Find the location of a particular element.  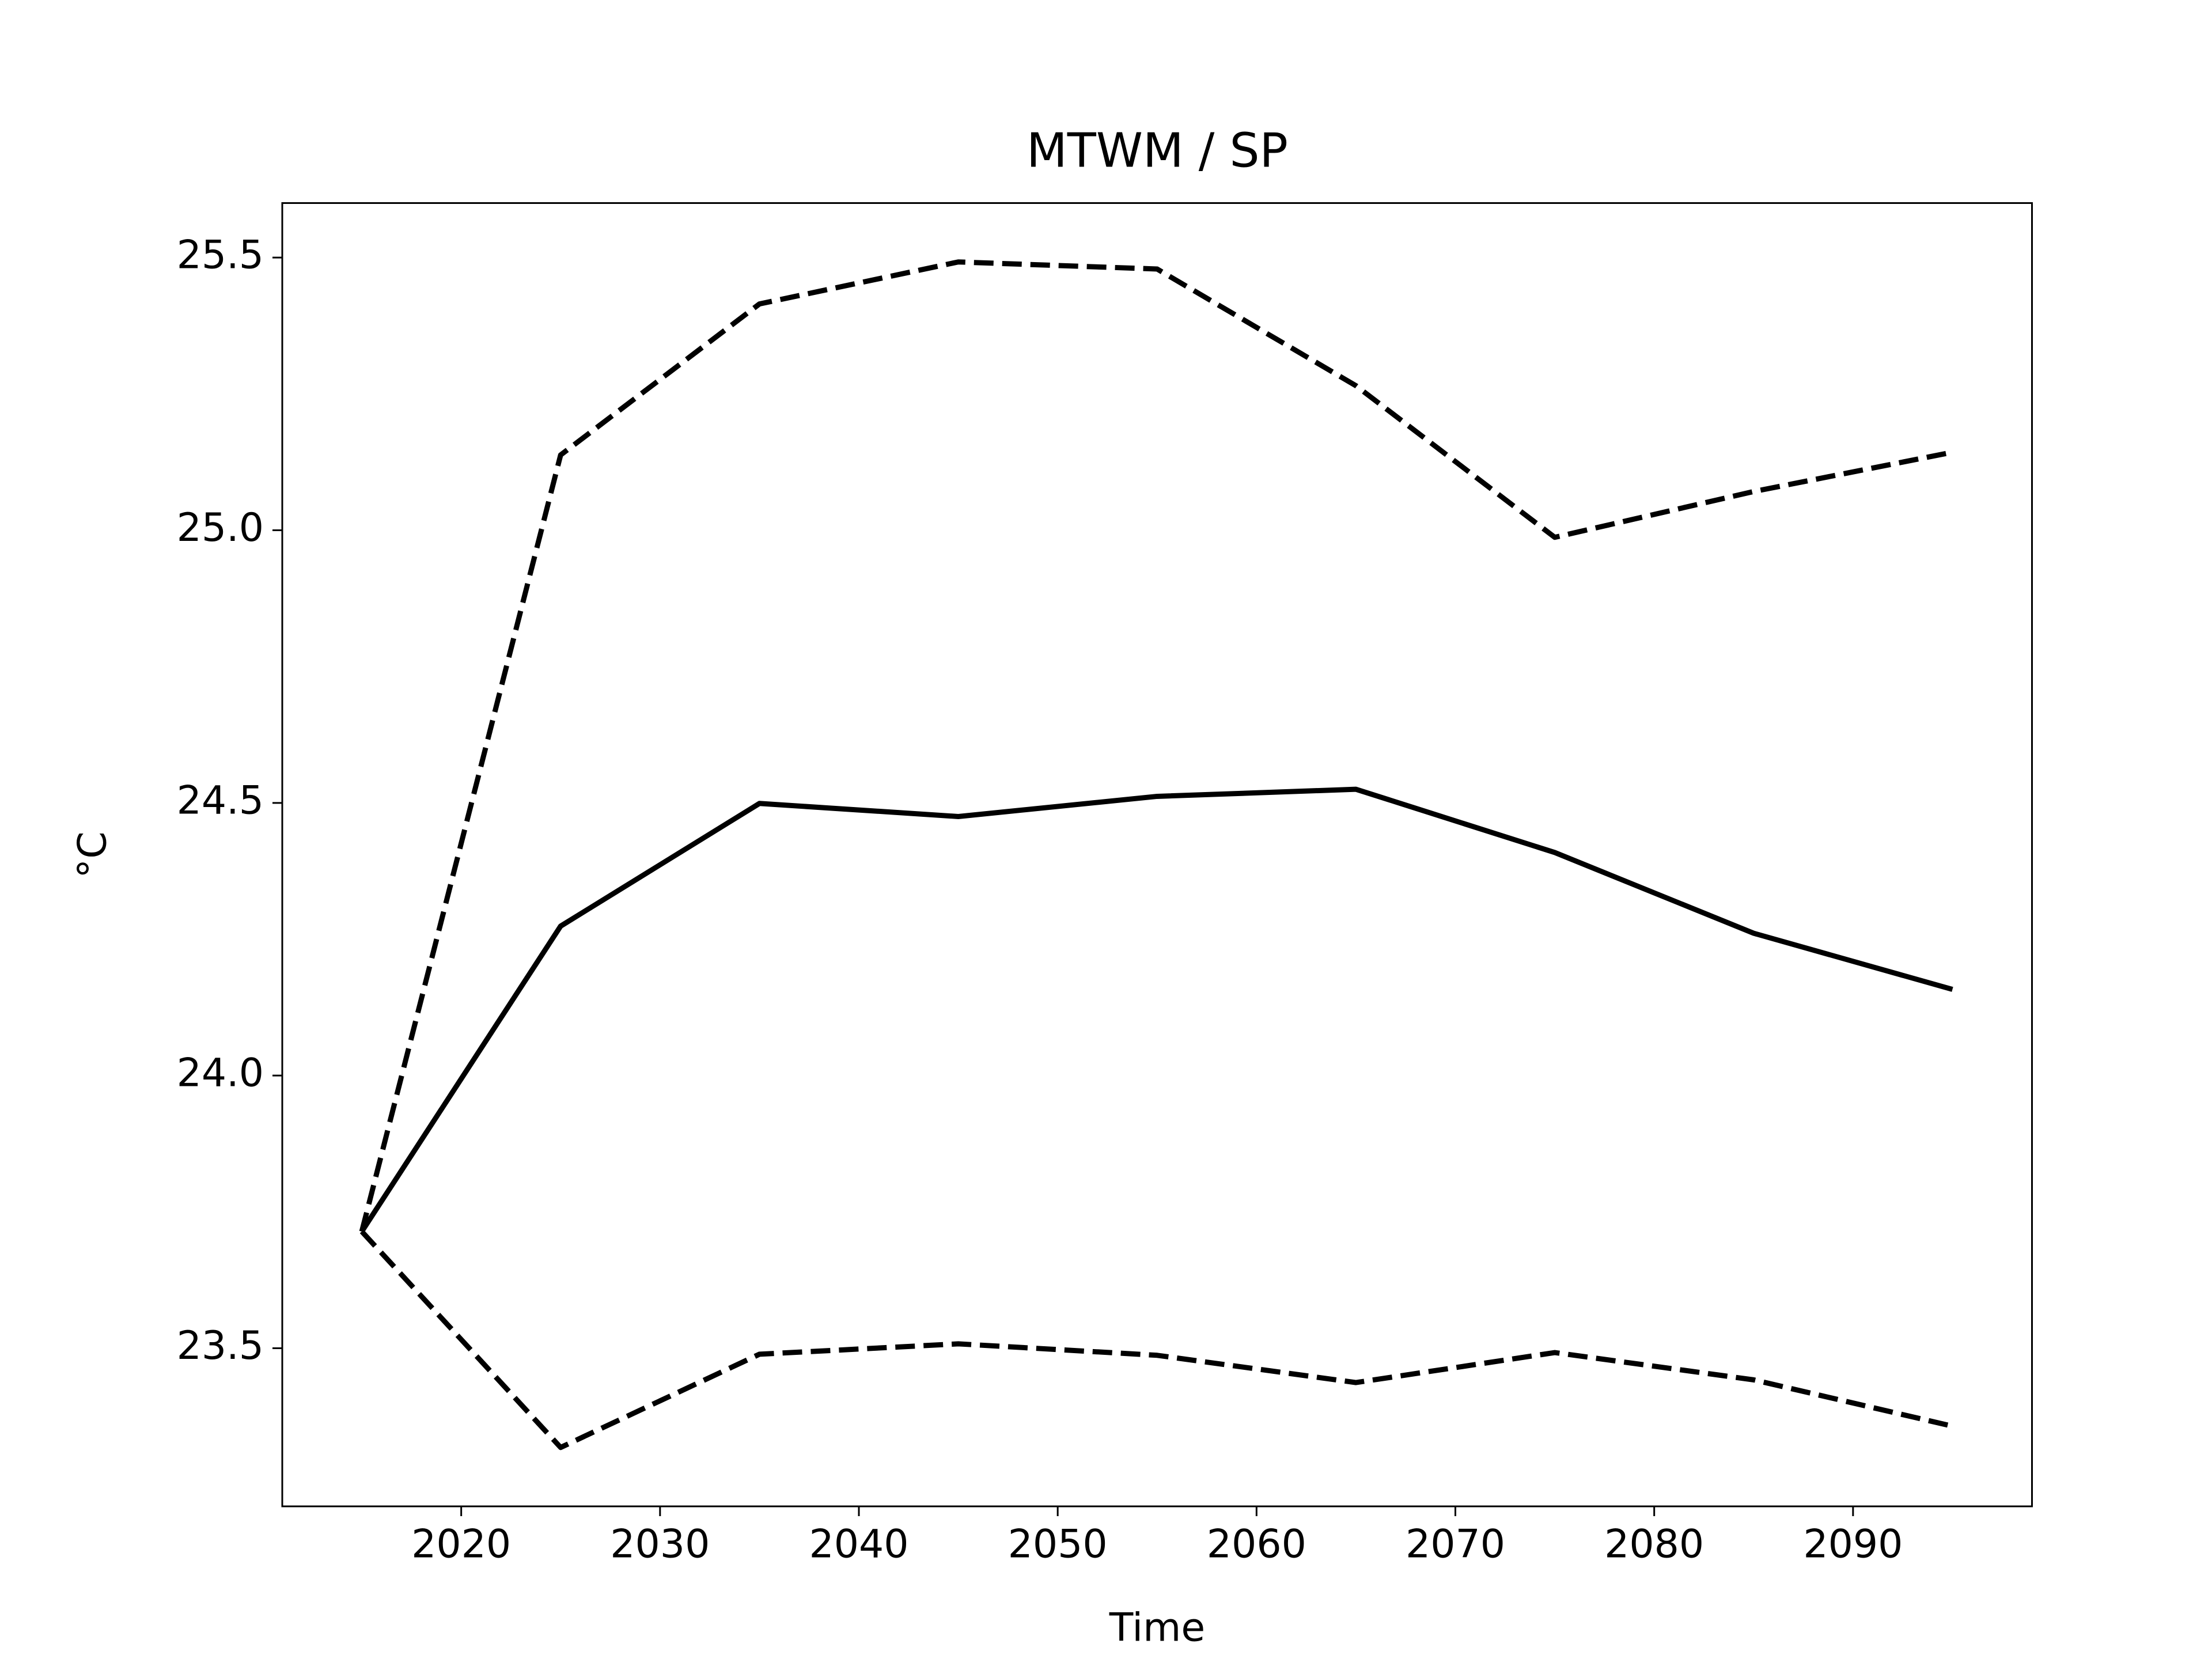

x-tick-label: 2040 is located at coordinates (858, 1544).